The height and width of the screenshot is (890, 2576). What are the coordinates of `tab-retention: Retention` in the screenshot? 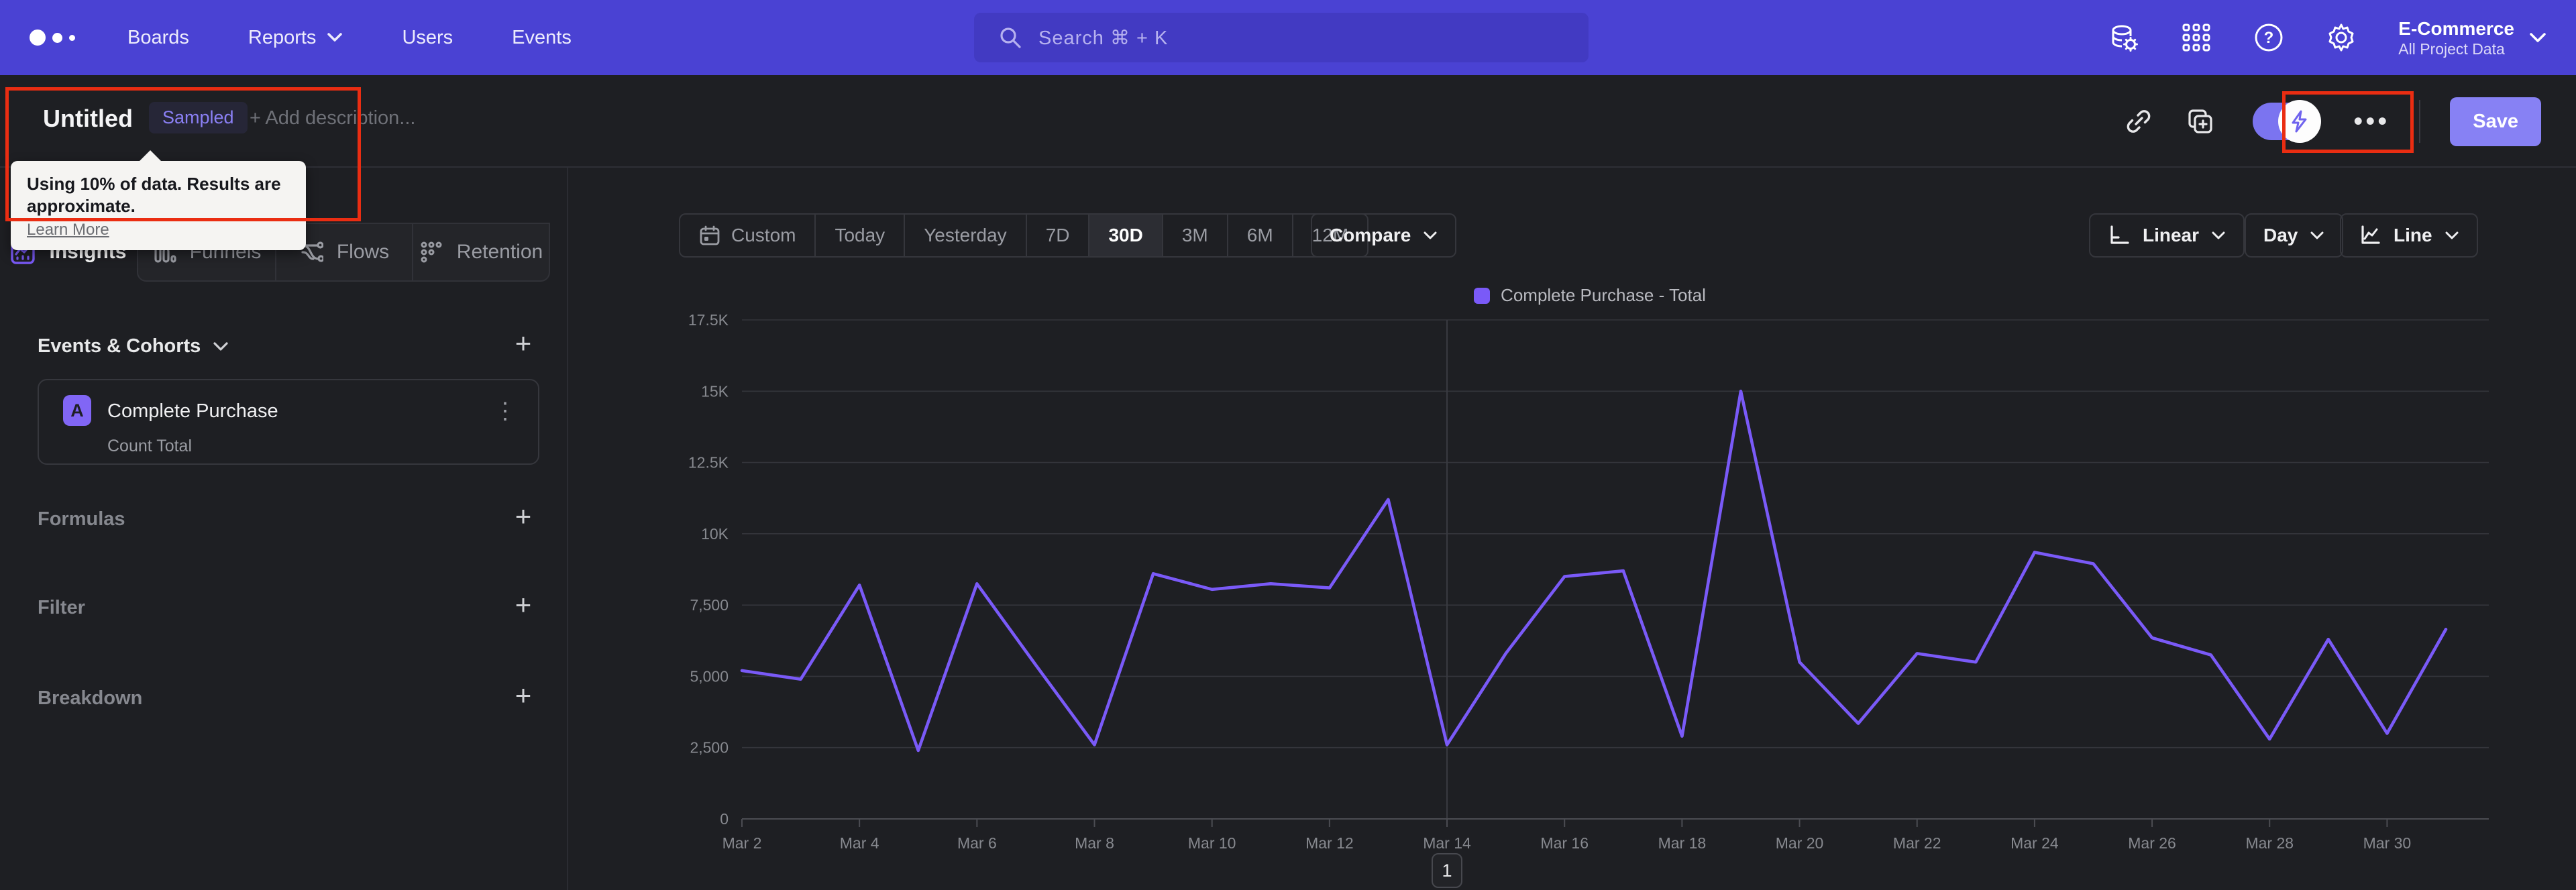 It's located at (480, 252).